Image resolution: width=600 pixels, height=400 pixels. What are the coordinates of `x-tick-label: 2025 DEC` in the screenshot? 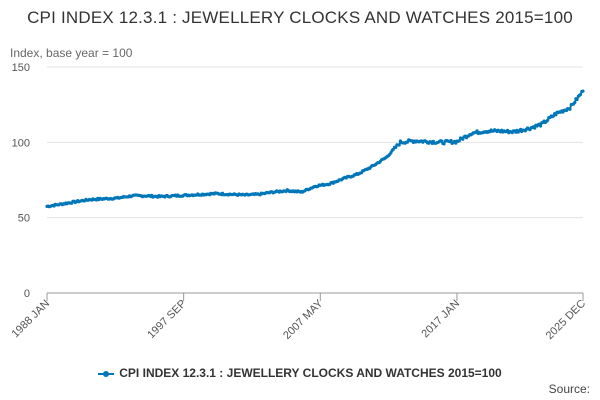 It's located at (566, 320).